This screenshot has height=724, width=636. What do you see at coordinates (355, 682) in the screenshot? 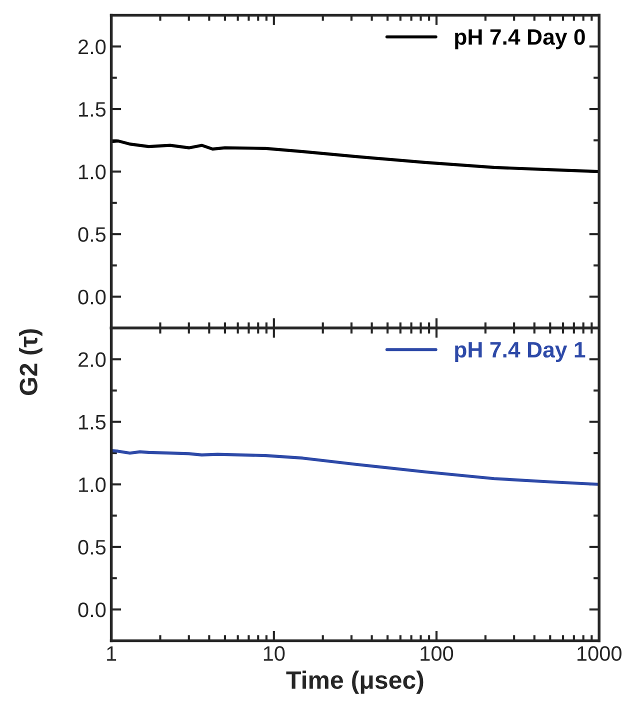
I see `x-axis-title: Time (μsec)` at bounding box center [355, 682].